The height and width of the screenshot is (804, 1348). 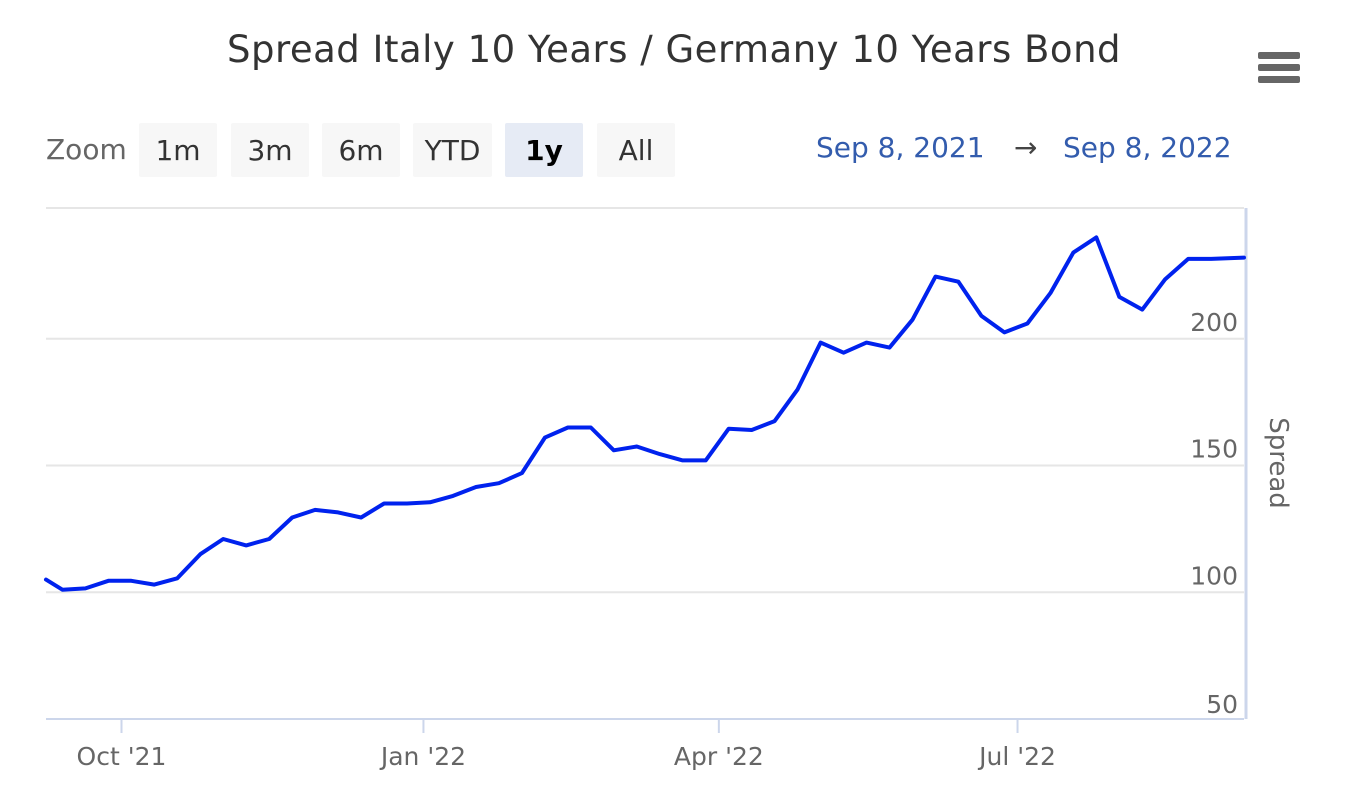 I want to click on zoom-button-1m: 1m, so click(x=178, y=150).